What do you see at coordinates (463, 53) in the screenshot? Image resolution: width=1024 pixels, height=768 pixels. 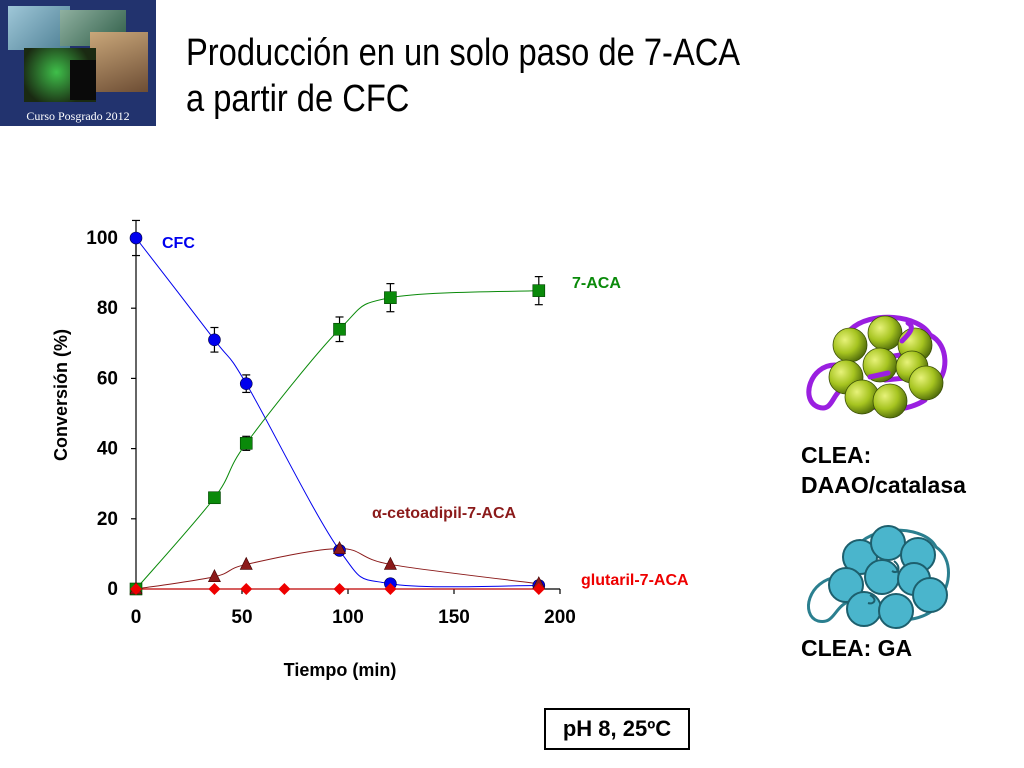 I see `slide-title-line-1: Producción en un solo paso de 7-ACA` at bounding box center [463, 53].